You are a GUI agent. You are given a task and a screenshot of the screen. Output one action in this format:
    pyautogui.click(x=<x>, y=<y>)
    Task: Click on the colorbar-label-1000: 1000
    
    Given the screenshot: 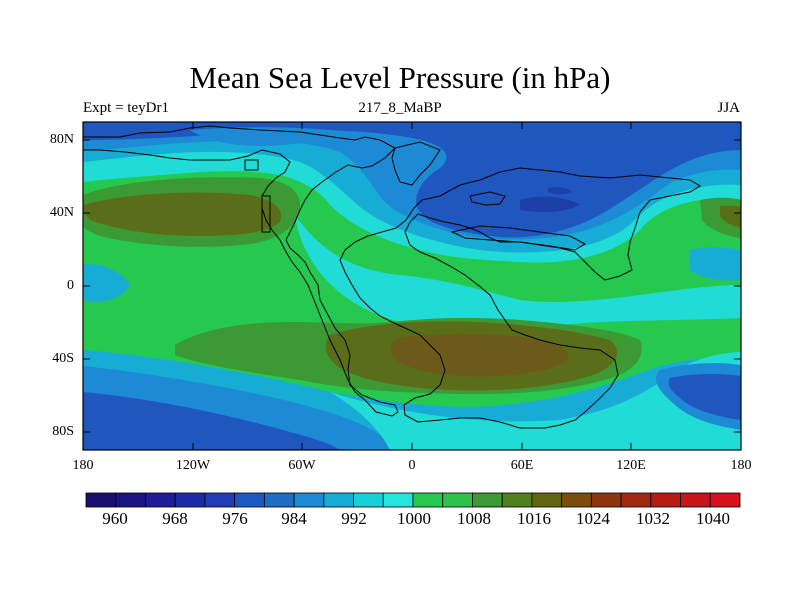 What is the action you would take?
    pyautogui.click(x=414, y=518)
    